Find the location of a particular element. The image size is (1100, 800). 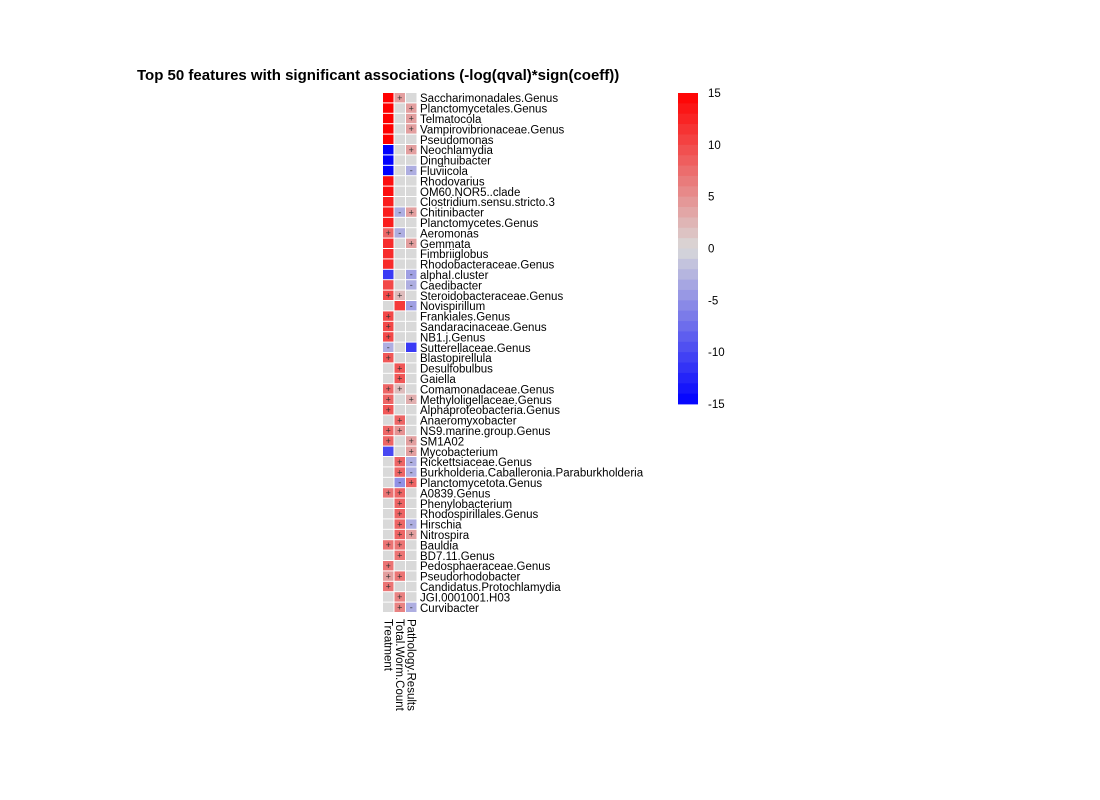

row-label: Vampirovibrionaceae.Genus is located at coordinates (492, 130).